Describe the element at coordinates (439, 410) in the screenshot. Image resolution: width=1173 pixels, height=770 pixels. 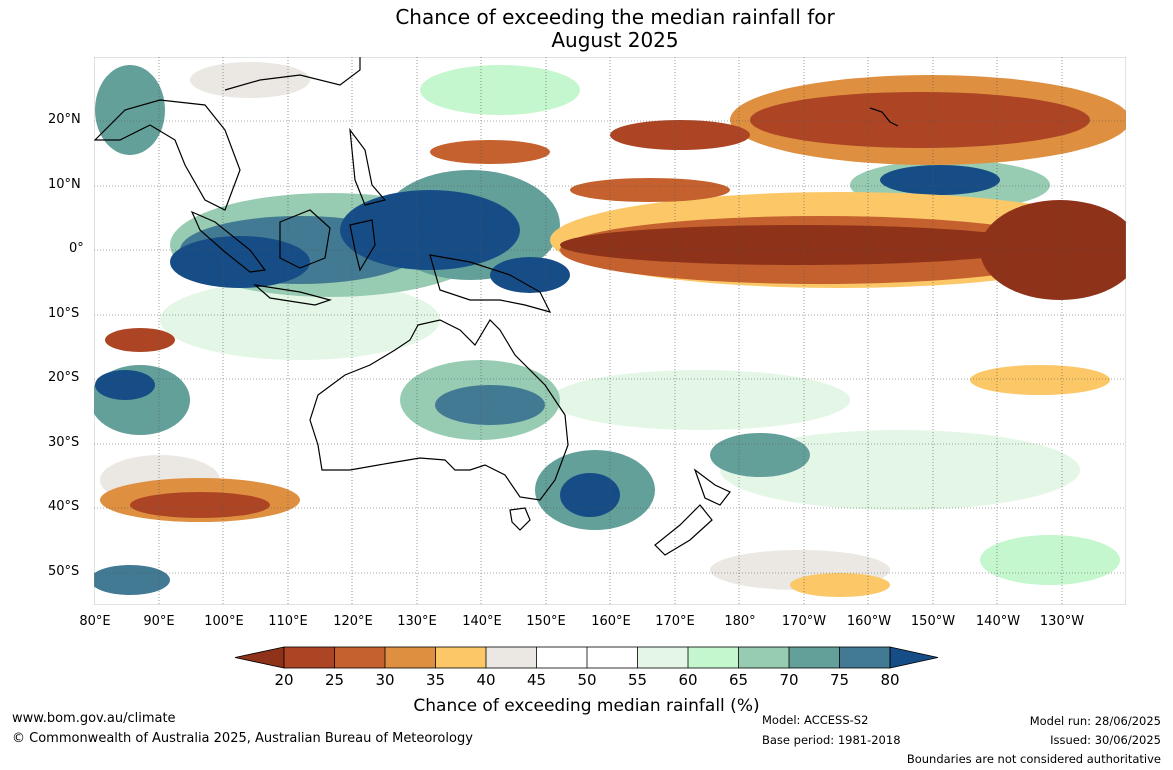
I see `australia-coastline` at that location.